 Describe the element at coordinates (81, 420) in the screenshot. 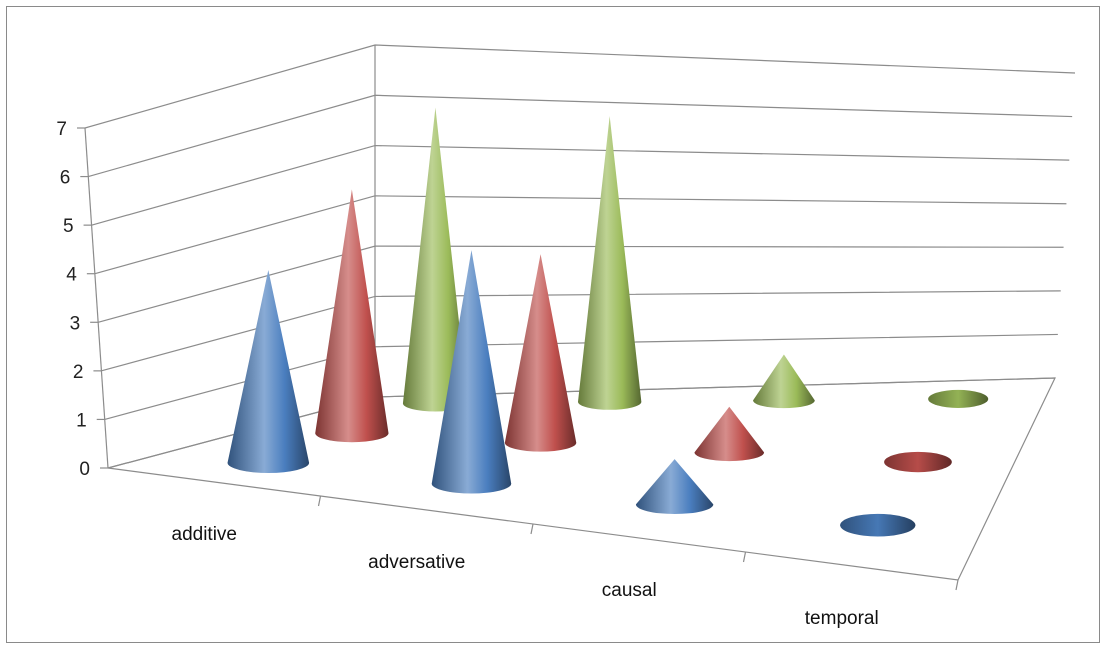

I see `y-tick-label: 1` at that location.